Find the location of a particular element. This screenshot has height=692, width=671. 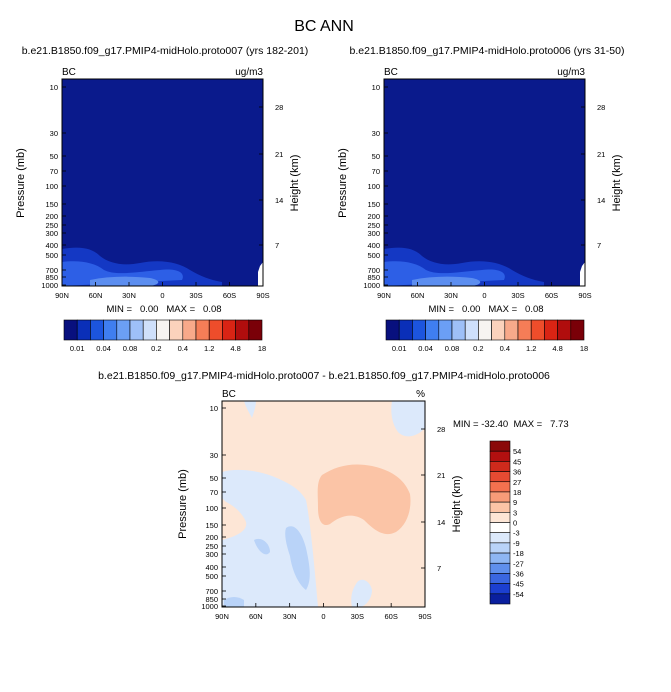

colorbar-label: 9 is located at coordinates (515, 502).